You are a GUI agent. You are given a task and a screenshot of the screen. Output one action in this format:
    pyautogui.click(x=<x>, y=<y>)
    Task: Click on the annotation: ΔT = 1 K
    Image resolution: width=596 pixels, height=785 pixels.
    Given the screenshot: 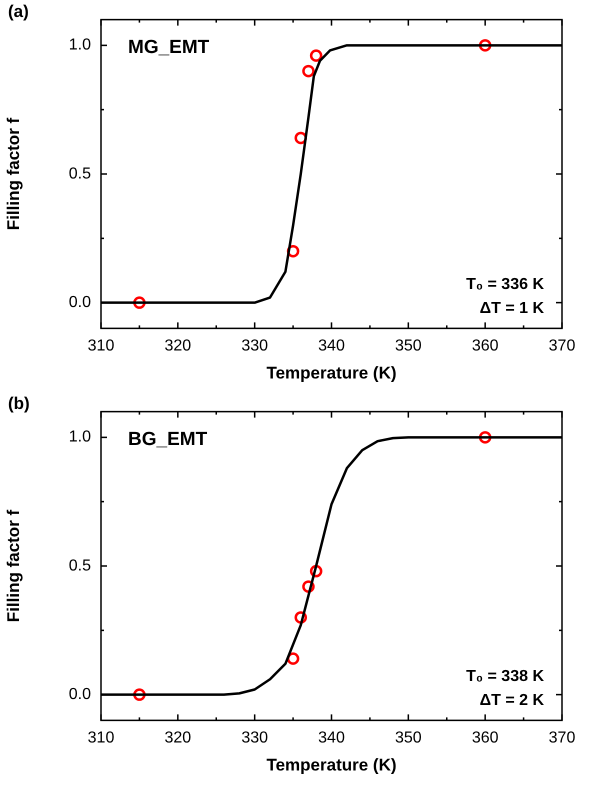 What is the action you would take?
    pyautogui.click(x=512, y=308)
    